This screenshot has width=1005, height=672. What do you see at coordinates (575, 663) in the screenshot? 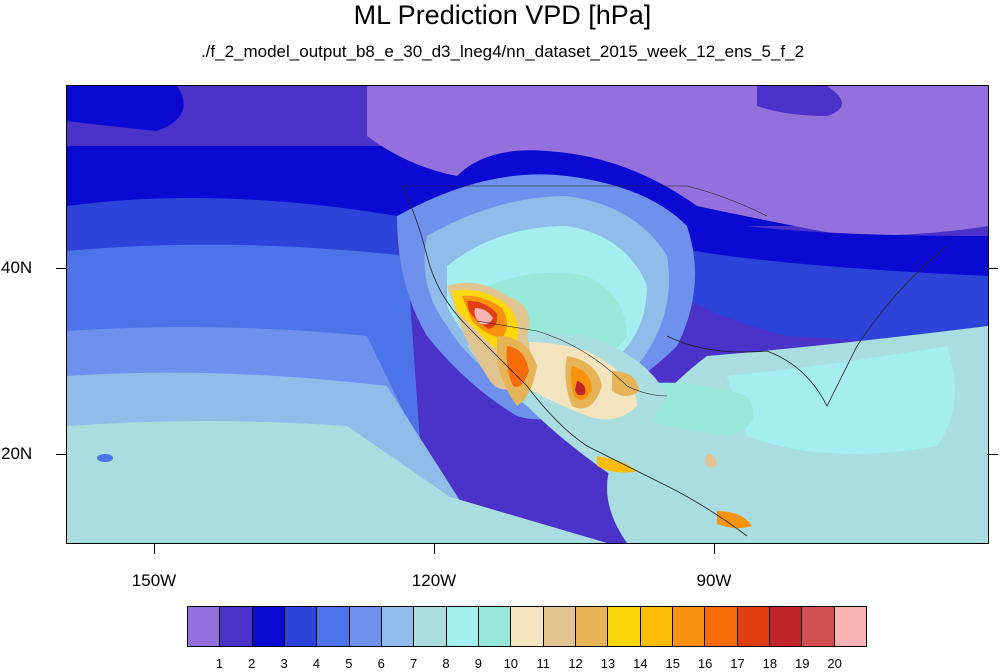
I see `colorbar-label: 12` at bounding box center [575, 663].